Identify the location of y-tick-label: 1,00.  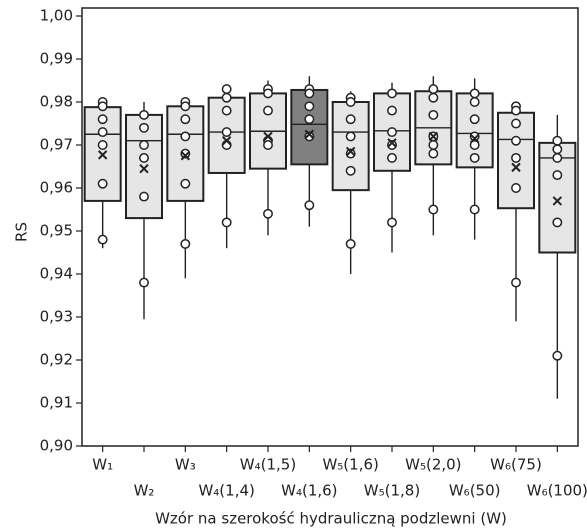
(56, 16).